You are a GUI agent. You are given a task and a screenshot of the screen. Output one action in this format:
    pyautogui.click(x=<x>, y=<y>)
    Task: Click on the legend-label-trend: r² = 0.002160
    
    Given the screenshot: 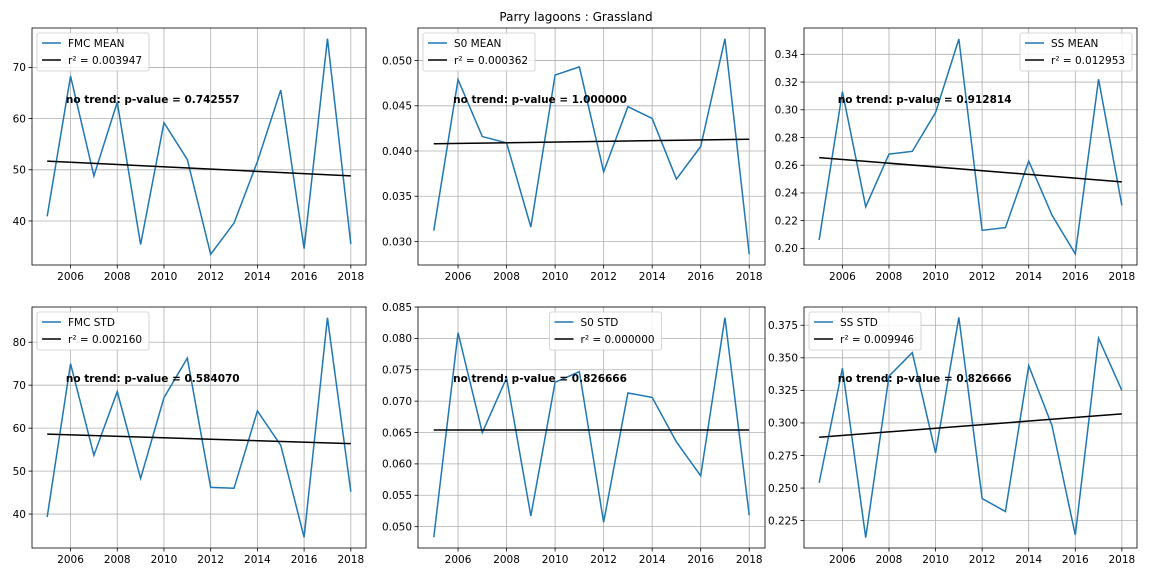 What is the action you would take?
    pyautogui.click(x=105, y=340)
    